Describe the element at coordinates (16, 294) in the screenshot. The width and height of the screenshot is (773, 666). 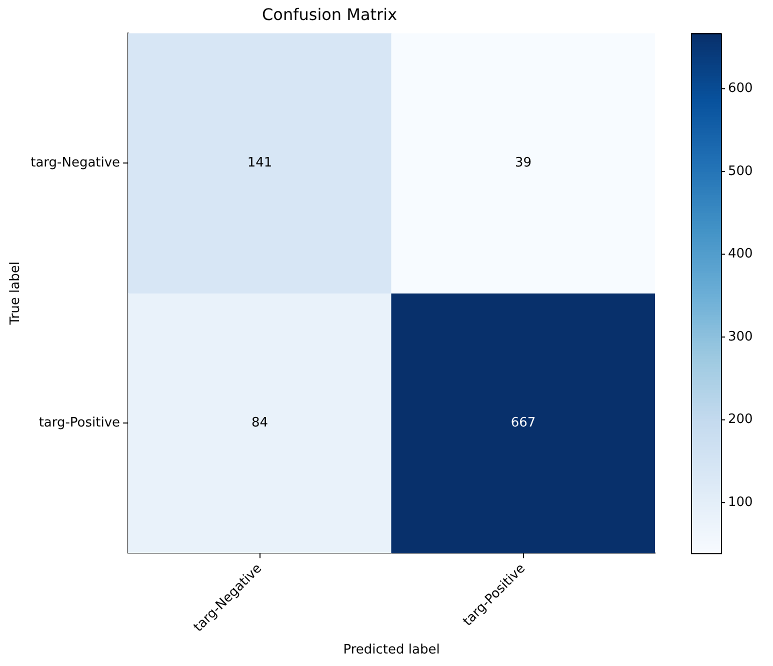
I see `y-axis-title: True label` at that location.